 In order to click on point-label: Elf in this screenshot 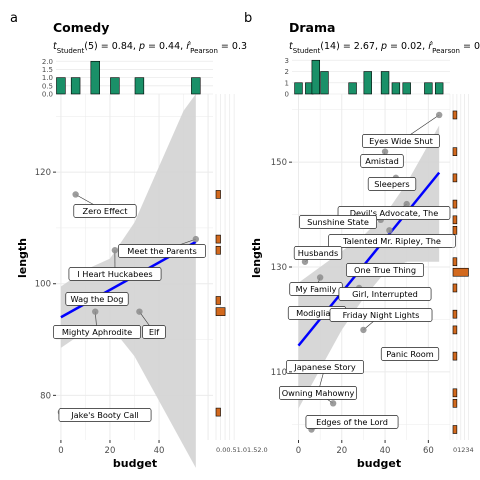, I will do `click(154, 332)`.